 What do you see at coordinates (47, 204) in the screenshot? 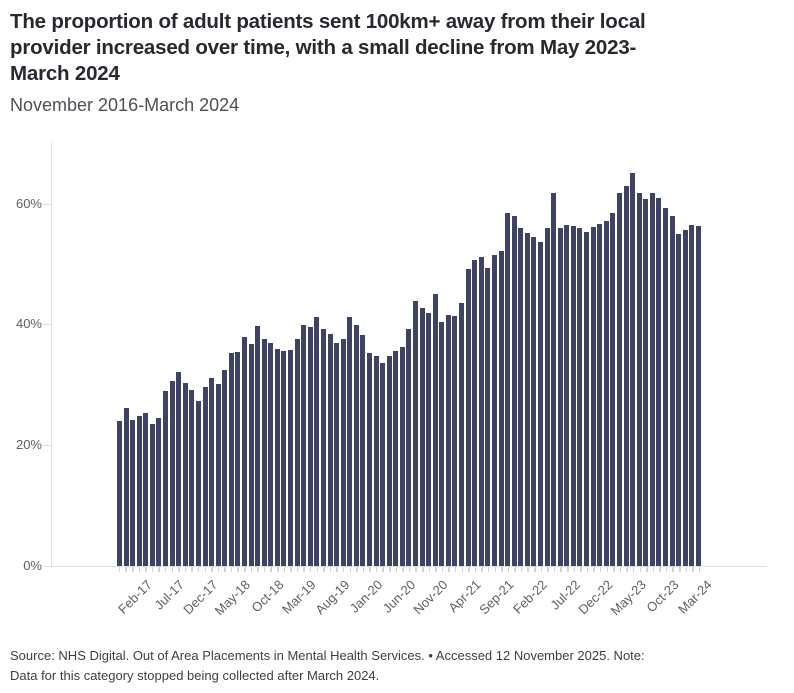
I see `y-tick` at bounding box center [47, 204].